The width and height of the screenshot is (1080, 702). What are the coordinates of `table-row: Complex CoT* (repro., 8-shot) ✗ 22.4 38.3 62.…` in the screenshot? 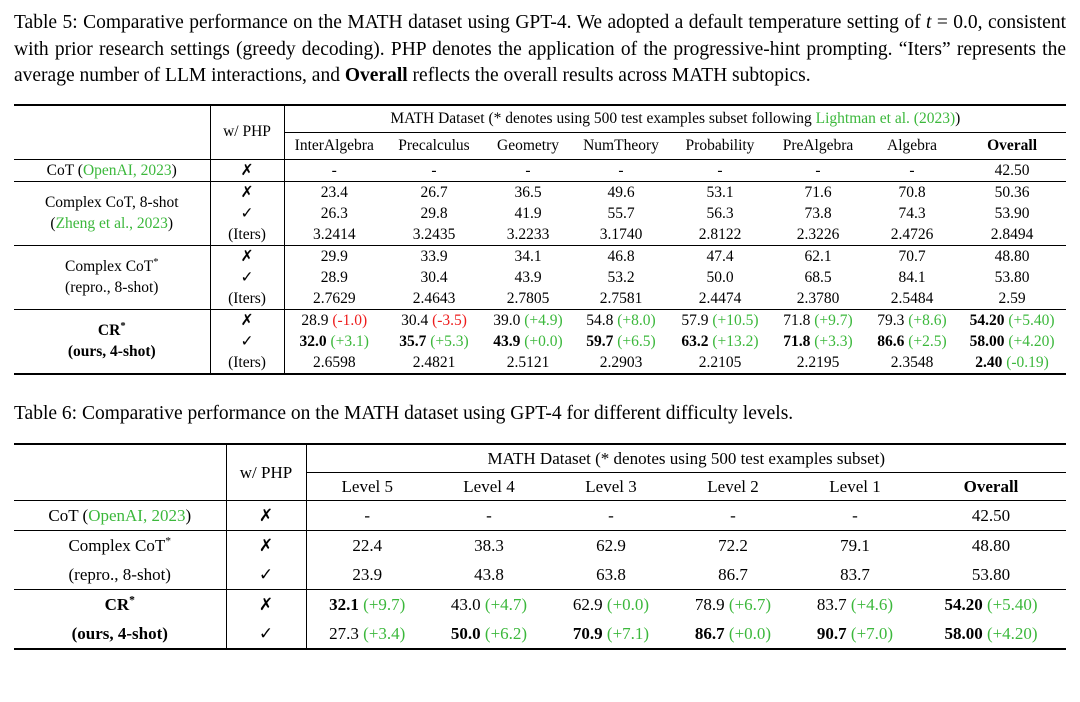 It's located at (540, 560).